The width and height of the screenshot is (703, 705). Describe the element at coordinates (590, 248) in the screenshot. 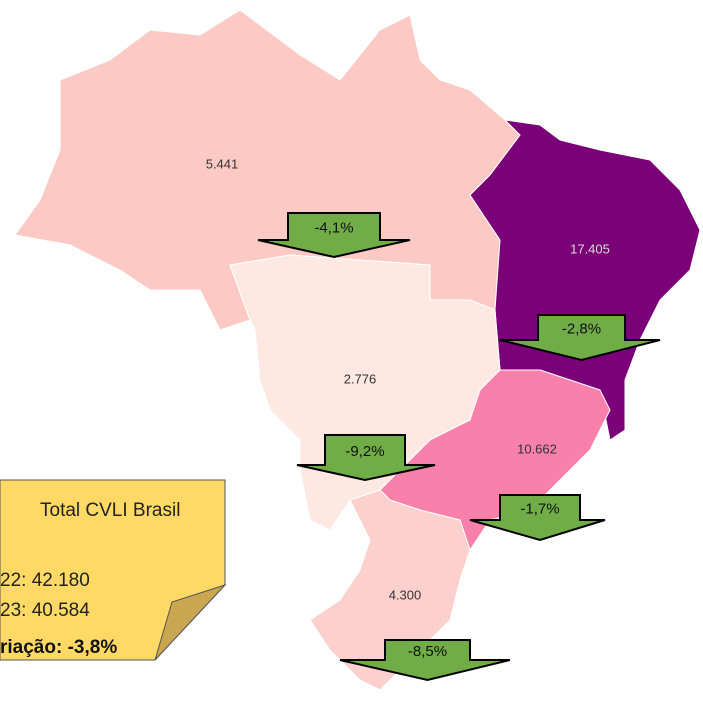

I see `region-value: 17.405` at that location.